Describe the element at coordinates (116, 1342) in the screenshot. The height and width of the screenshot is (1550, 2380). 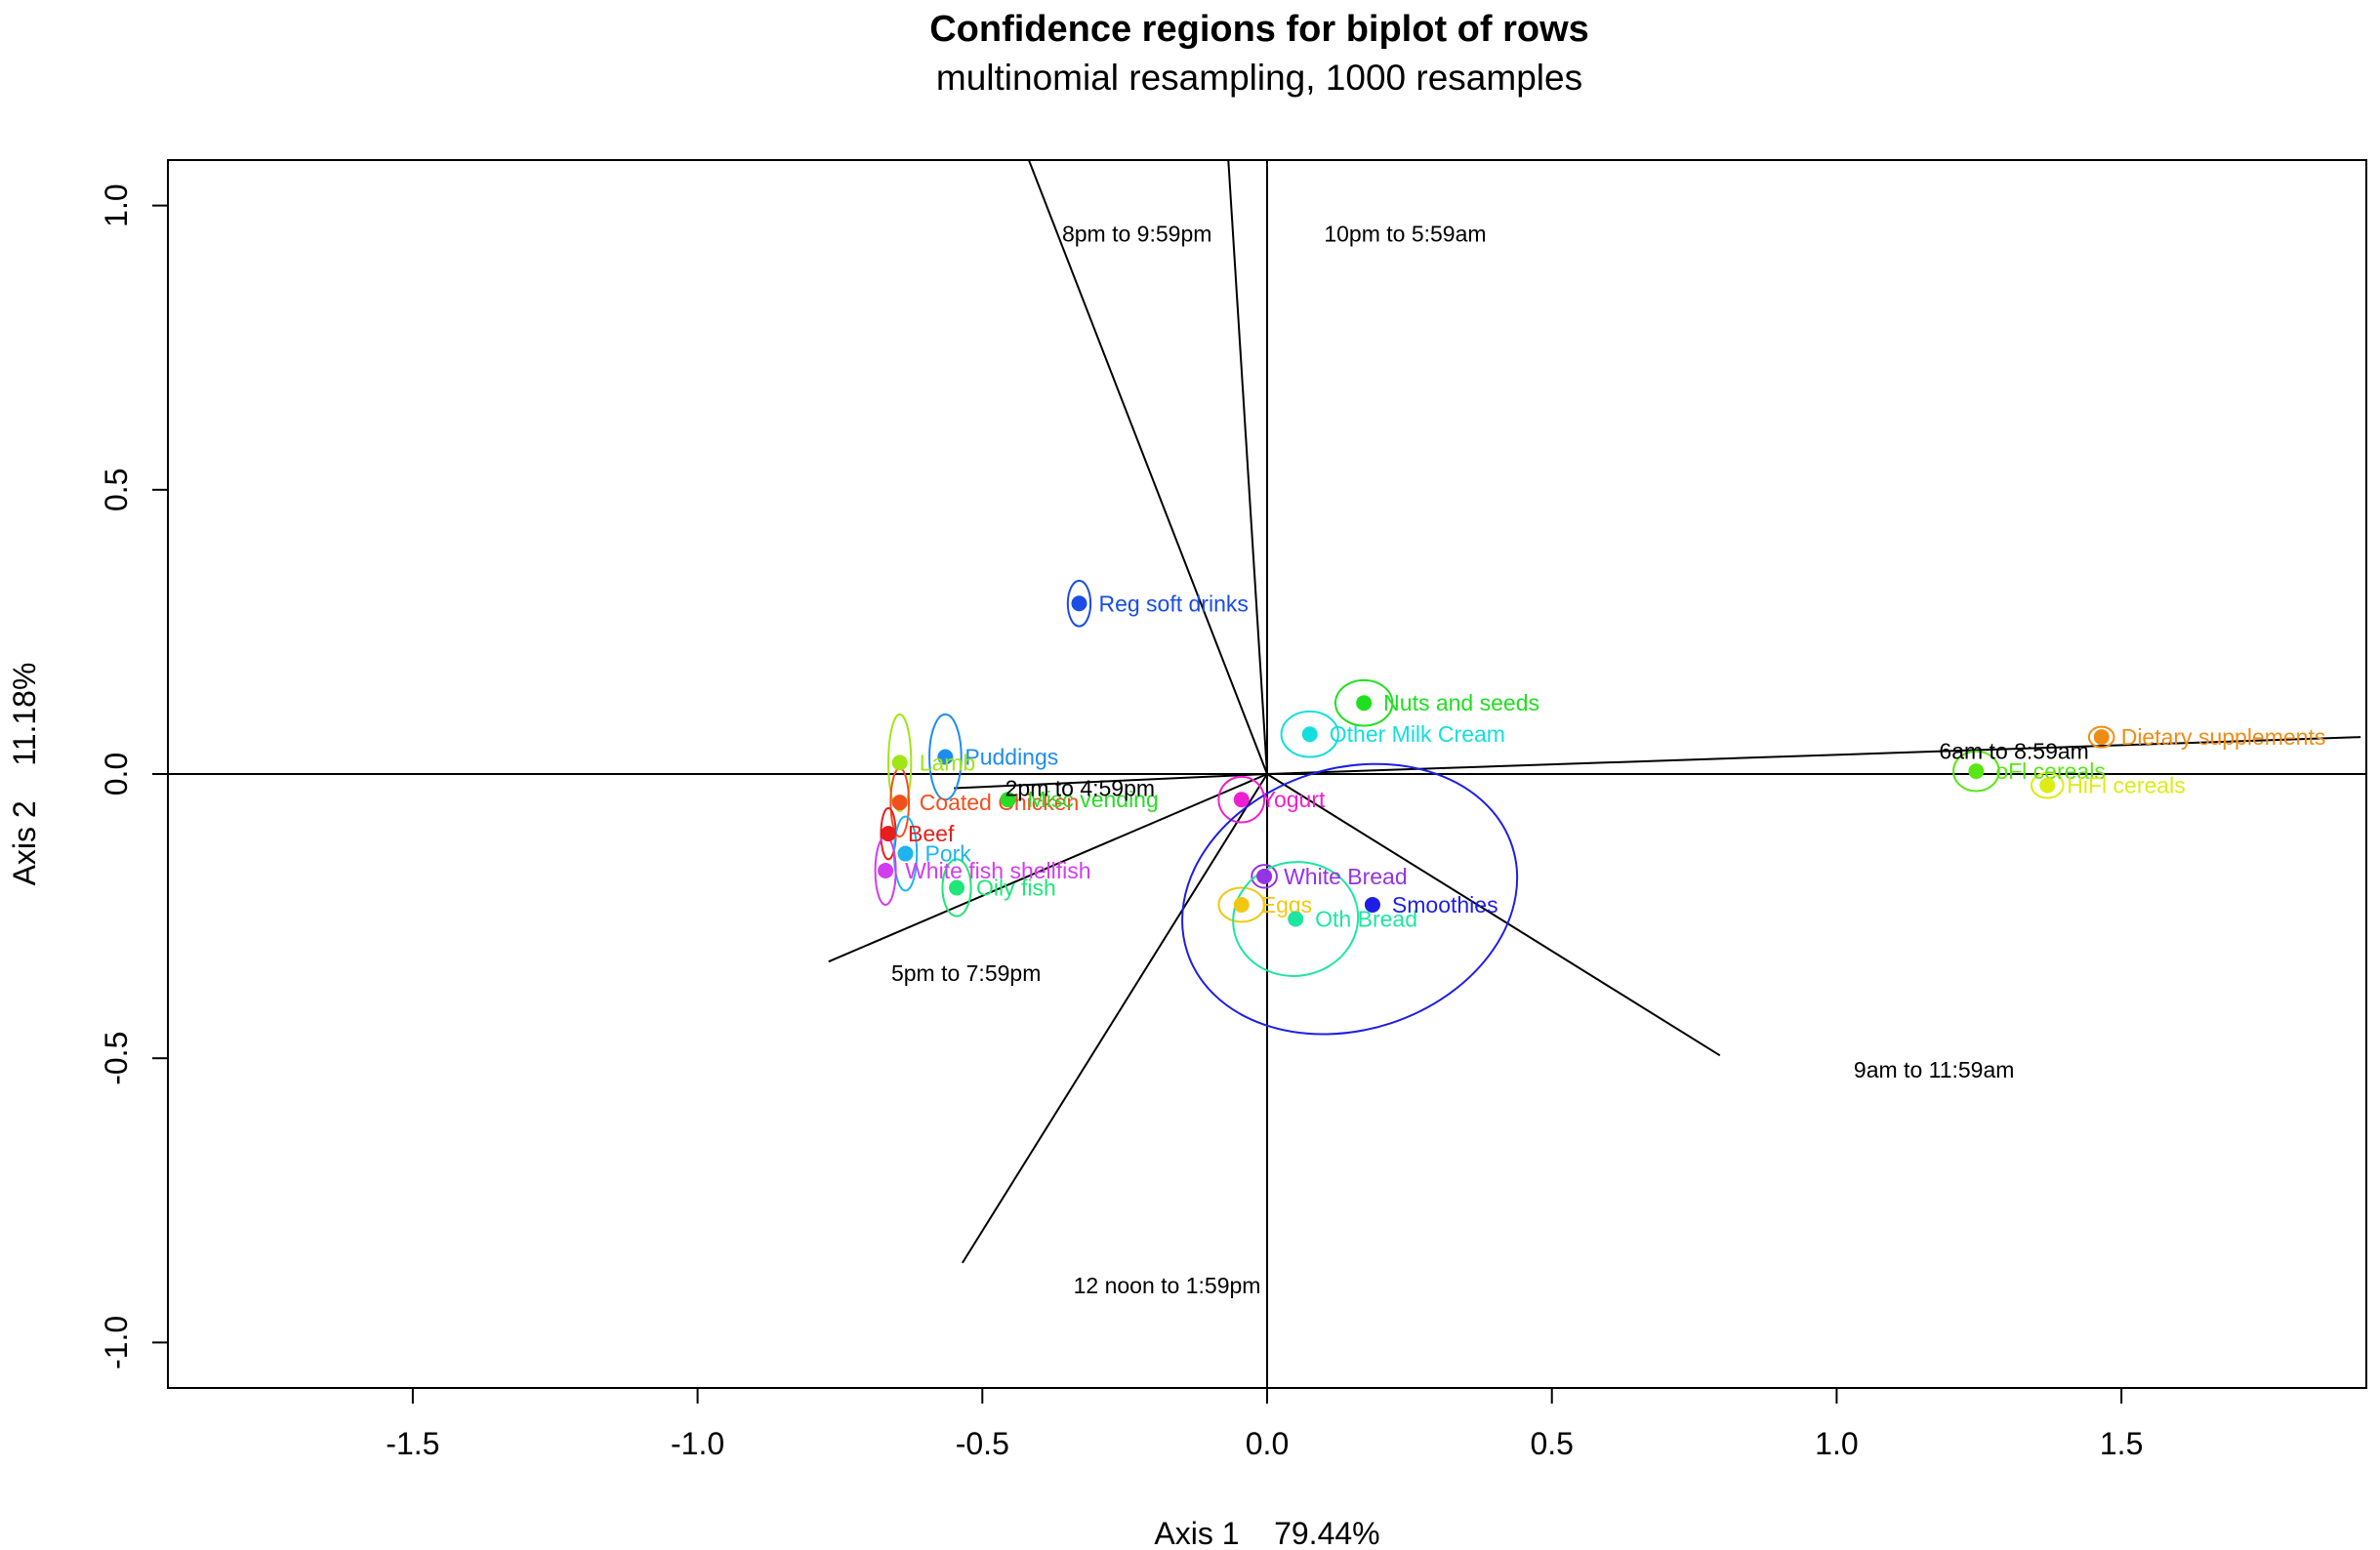
I see `y-tick-label: -1.0` at that location.